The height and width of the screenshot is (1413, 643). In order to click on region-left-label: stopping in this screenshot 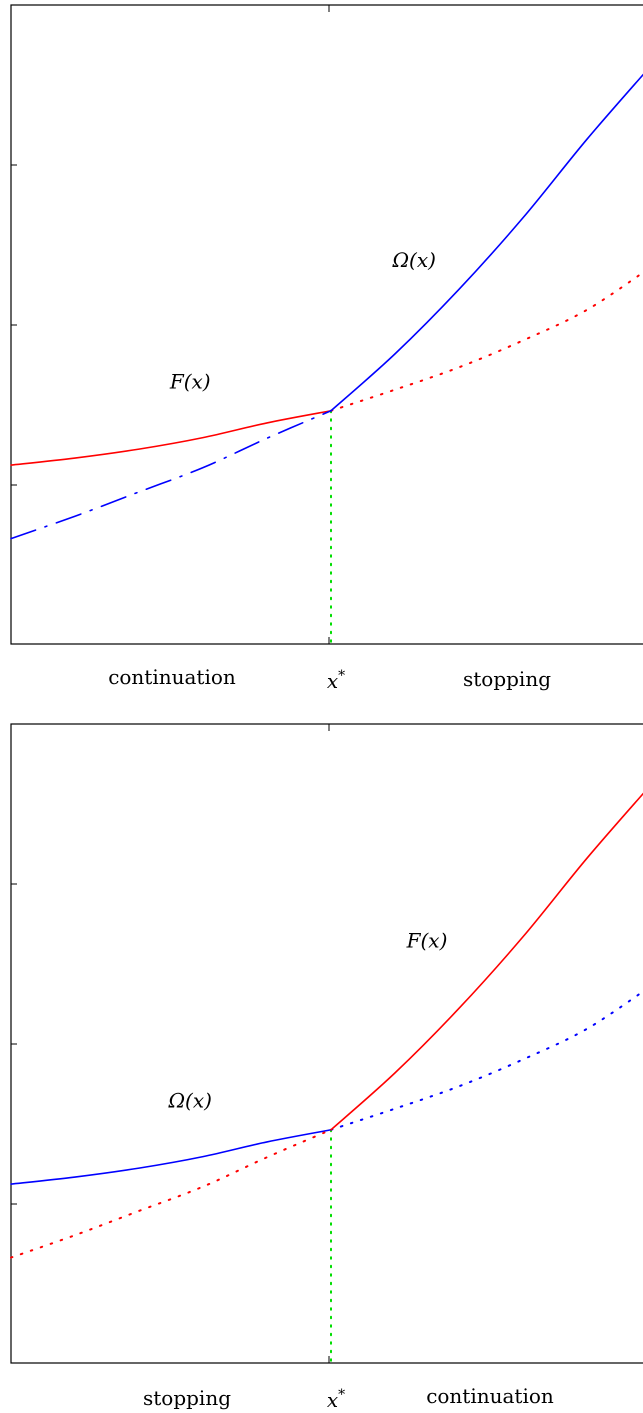, I will do `click(187, 1398)`.